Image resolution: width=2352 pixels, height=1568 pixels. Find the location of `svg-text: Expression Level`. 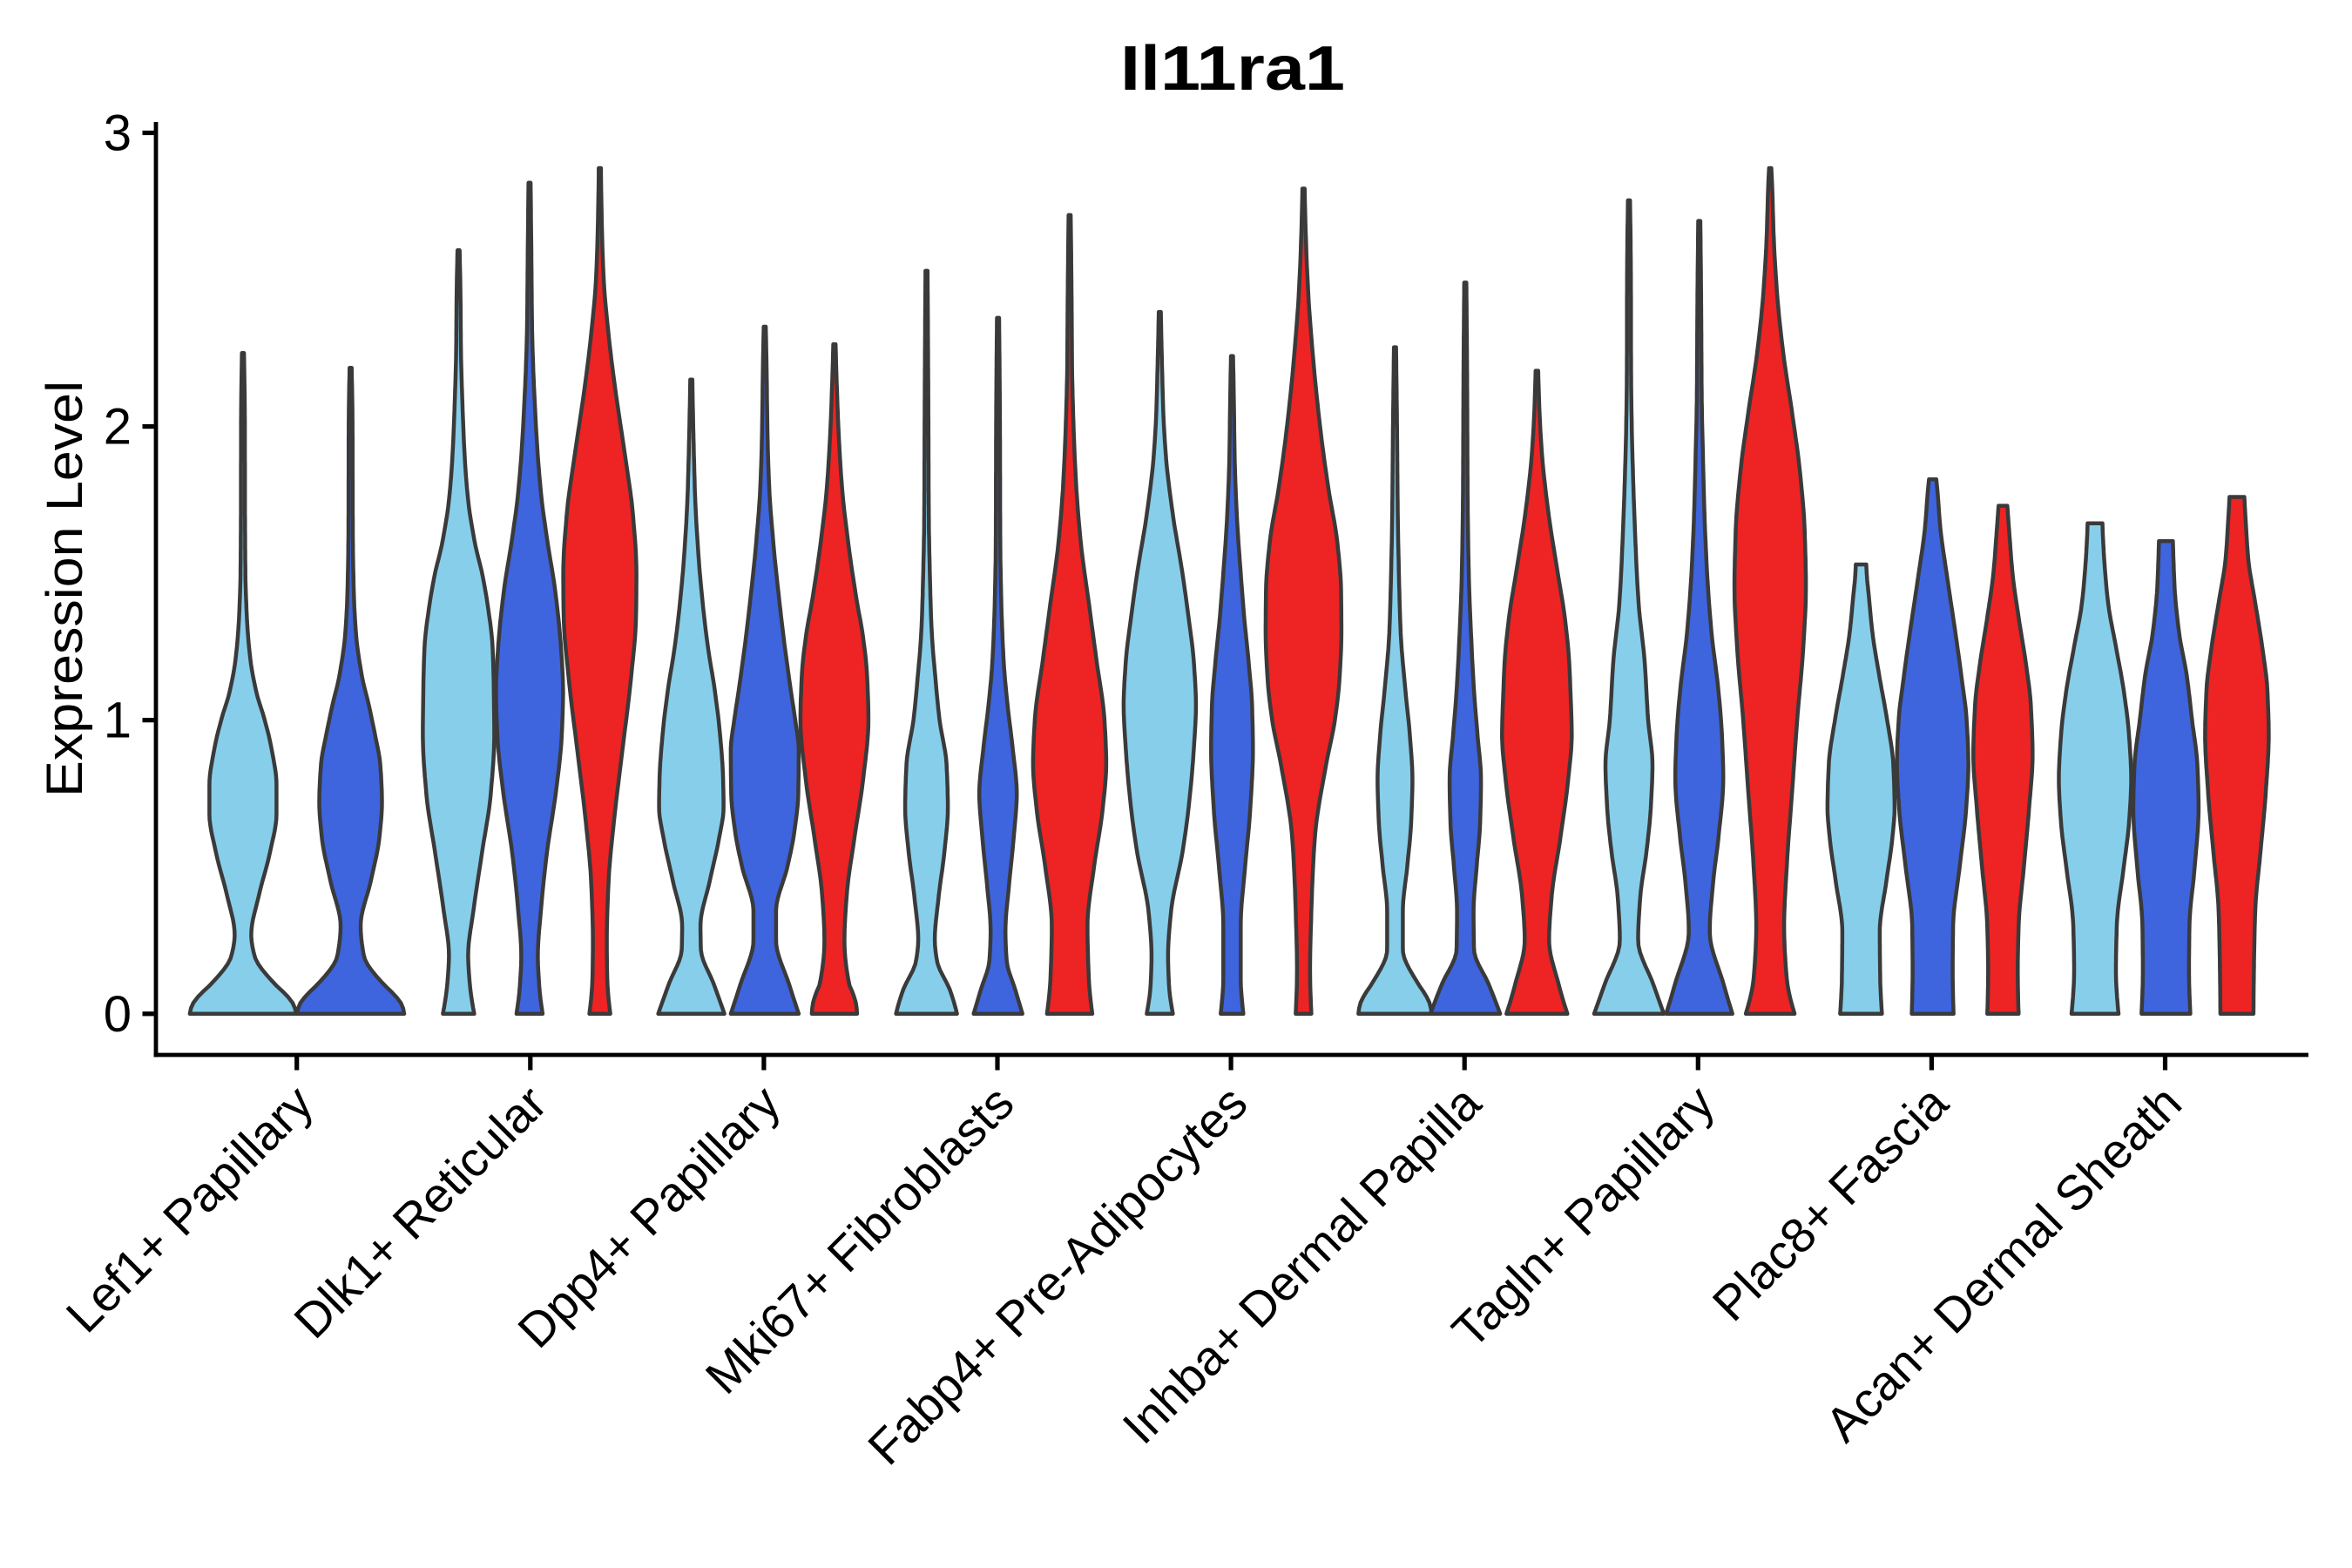

svg-text: Expression Level is located at coordinates (65, 589).